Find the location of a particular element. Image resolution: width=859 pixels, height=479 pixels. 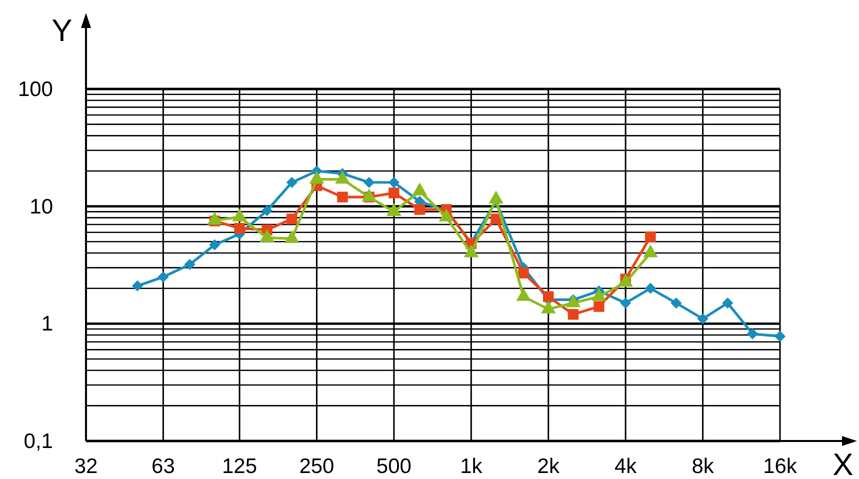

x-tick-label: 4k is located at coordinates (626, 466).